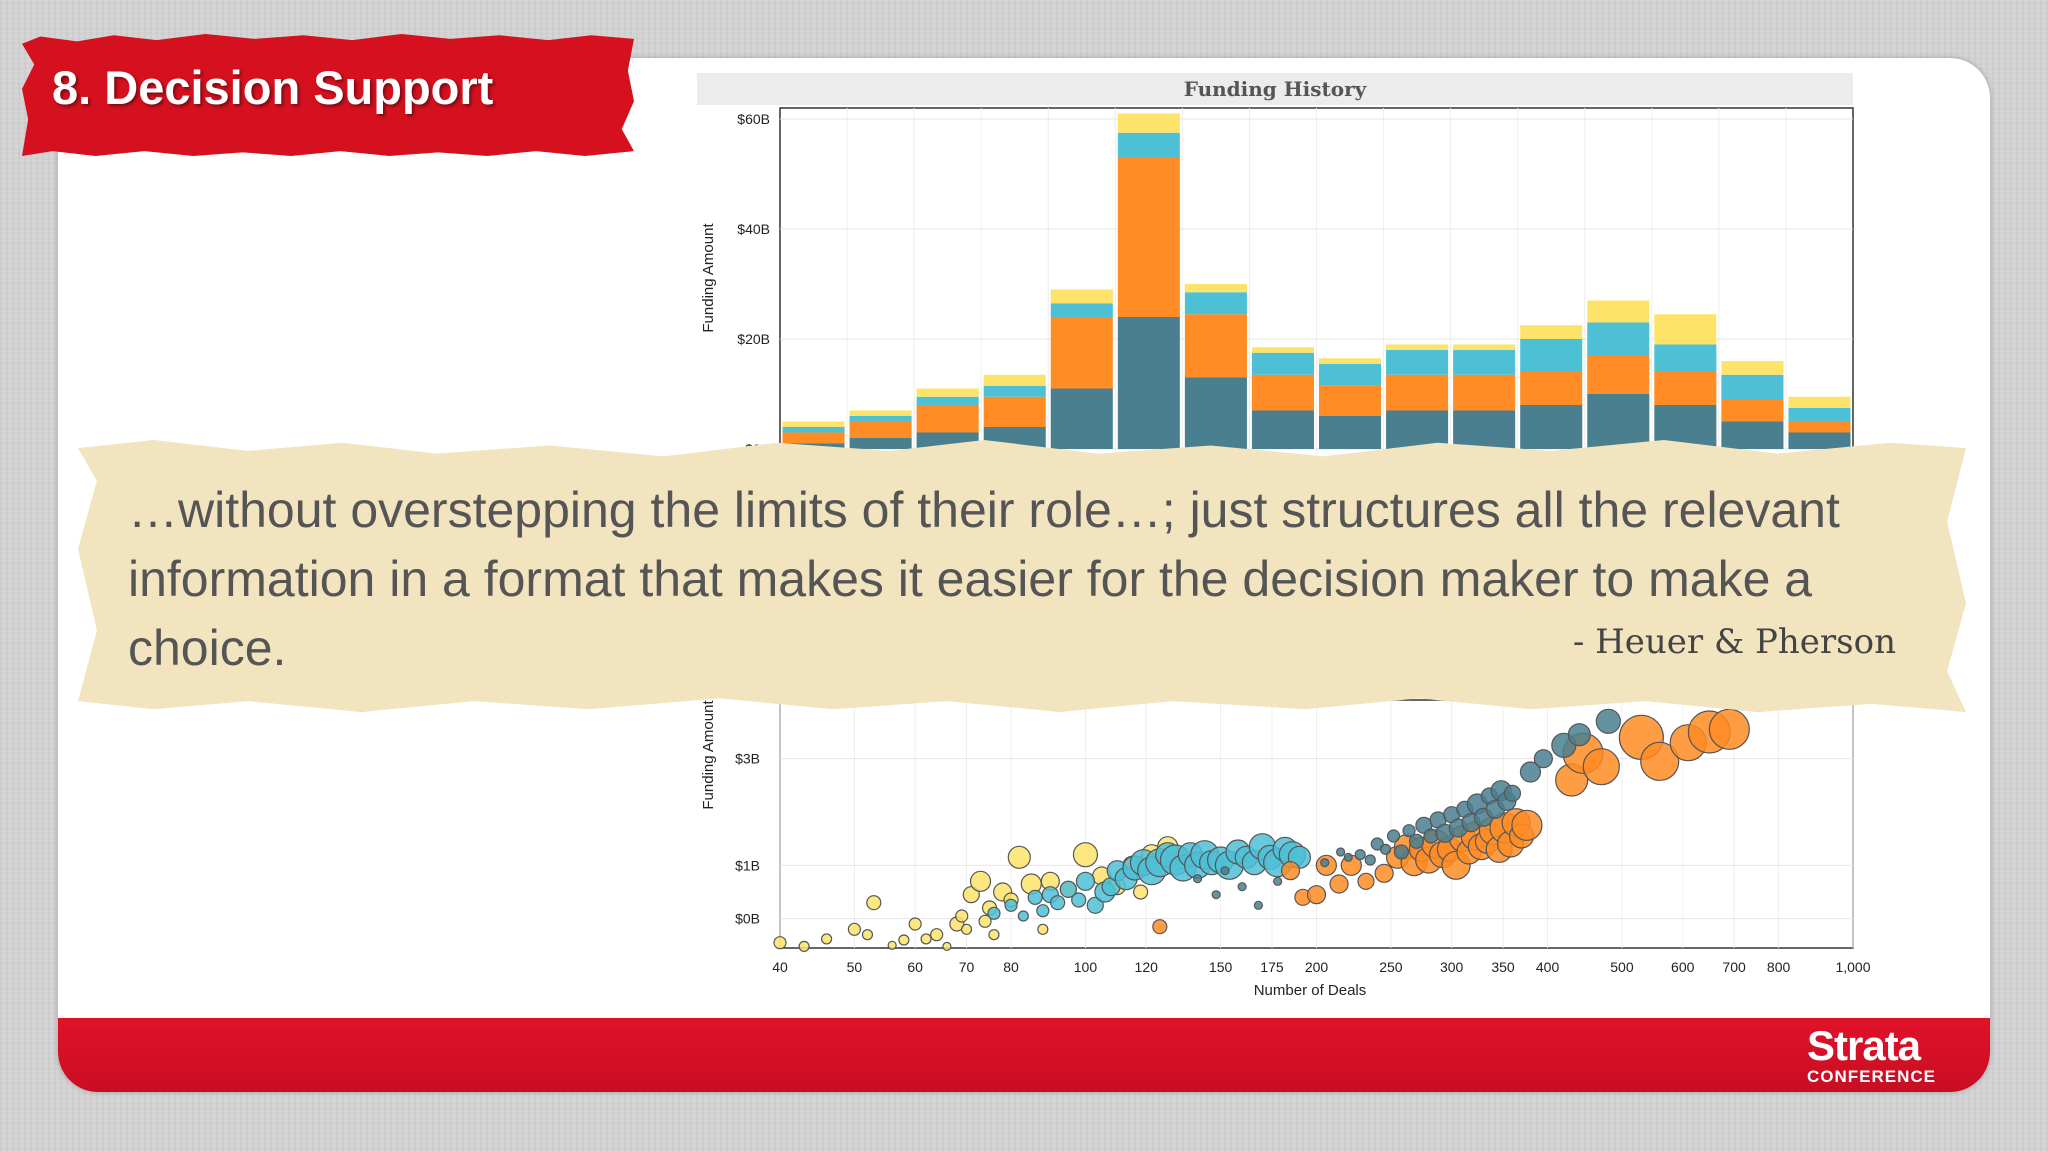 The width and height of the screenshot is (2048, 1152). What do you see at coordinates (1683, 967) in the screenshot?
I see `scatter-x-tick: 600` at bounding box center [1683, 967].